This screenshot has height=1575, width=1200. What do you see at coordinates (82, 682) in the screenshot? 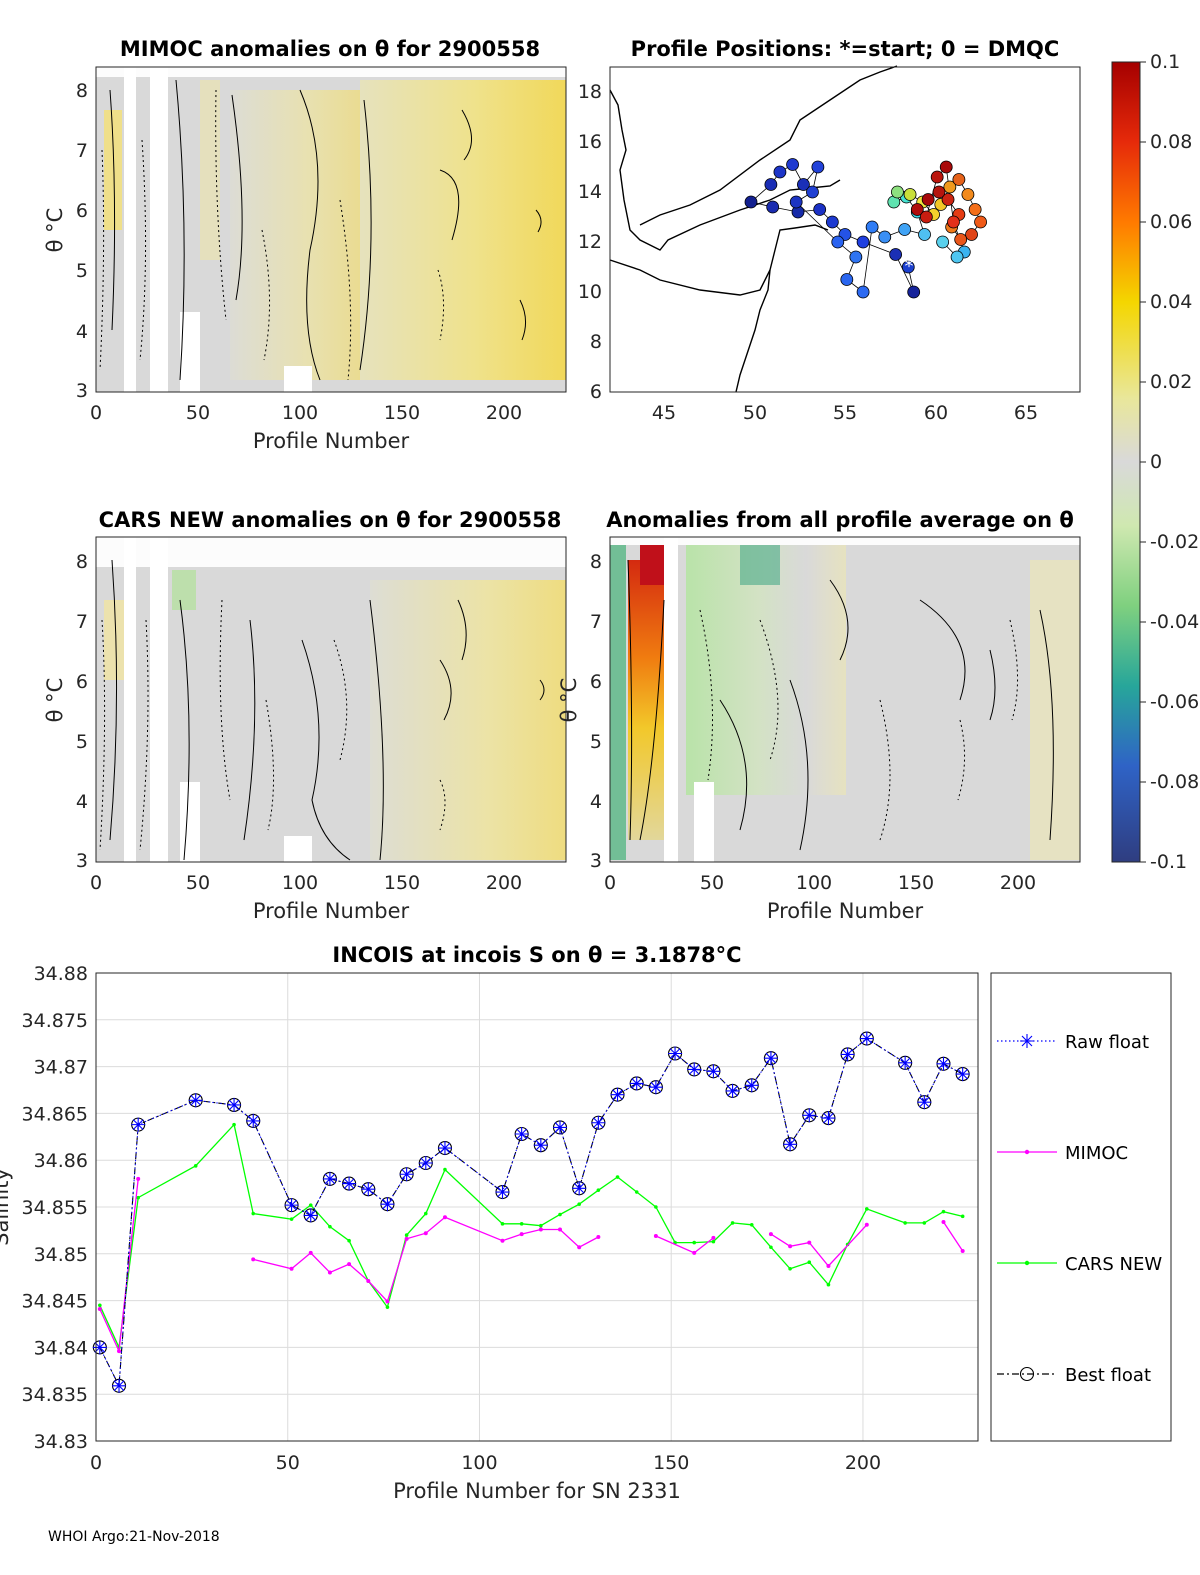
I see `cars-ytick: 6` at bounding box center [82, 682].